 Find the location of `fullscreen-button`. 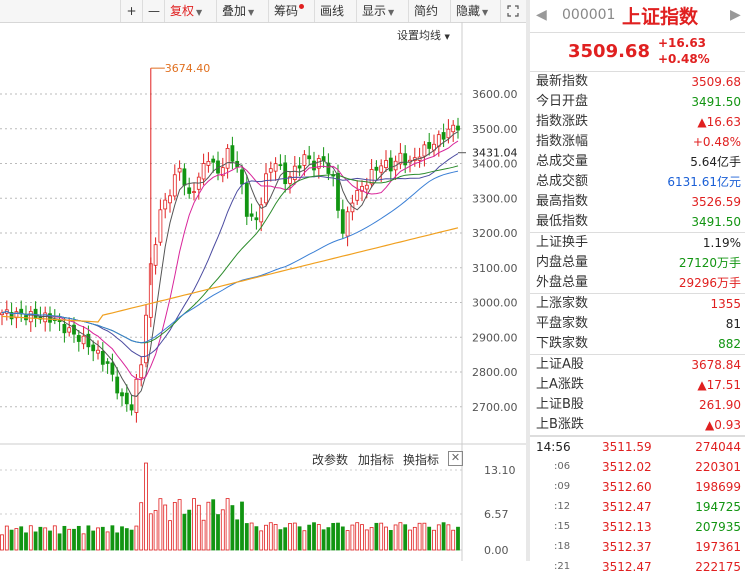

fullscreen-button is located at coordinates (512, 11).